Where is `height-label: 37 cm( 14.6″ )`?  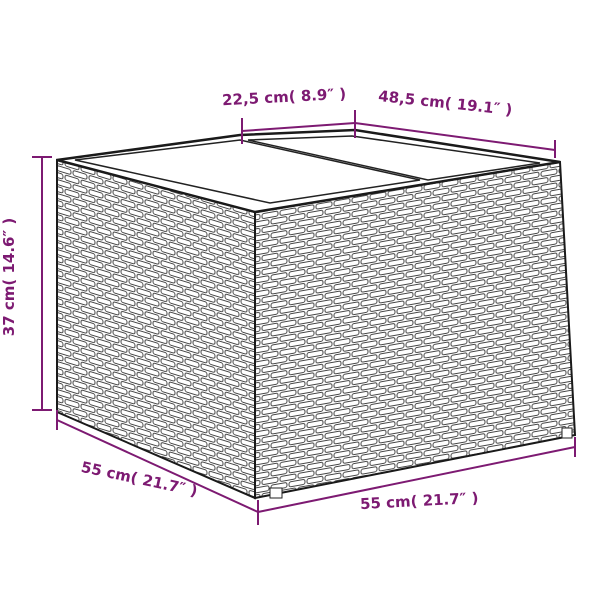
height-label: 37 cm( 14.6″ ) is located at coordinates (9, 277).